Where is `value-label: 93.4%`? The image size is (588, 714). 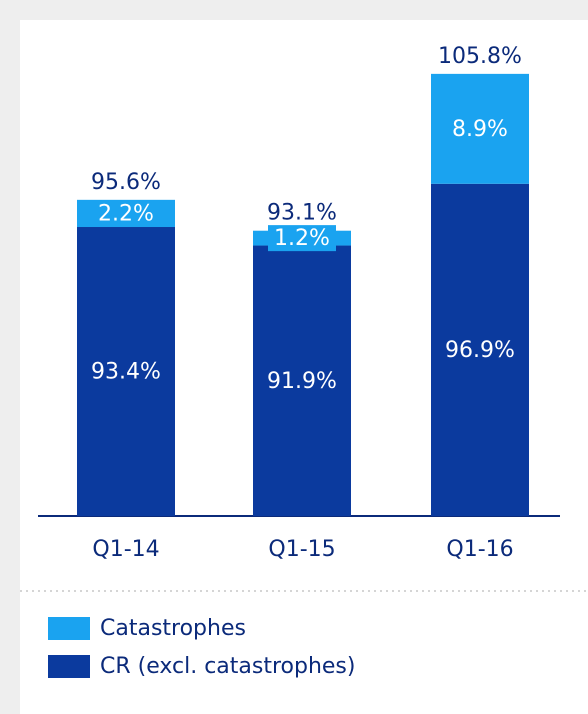
value-label: 93.4% is located at coordinates (126, 372).